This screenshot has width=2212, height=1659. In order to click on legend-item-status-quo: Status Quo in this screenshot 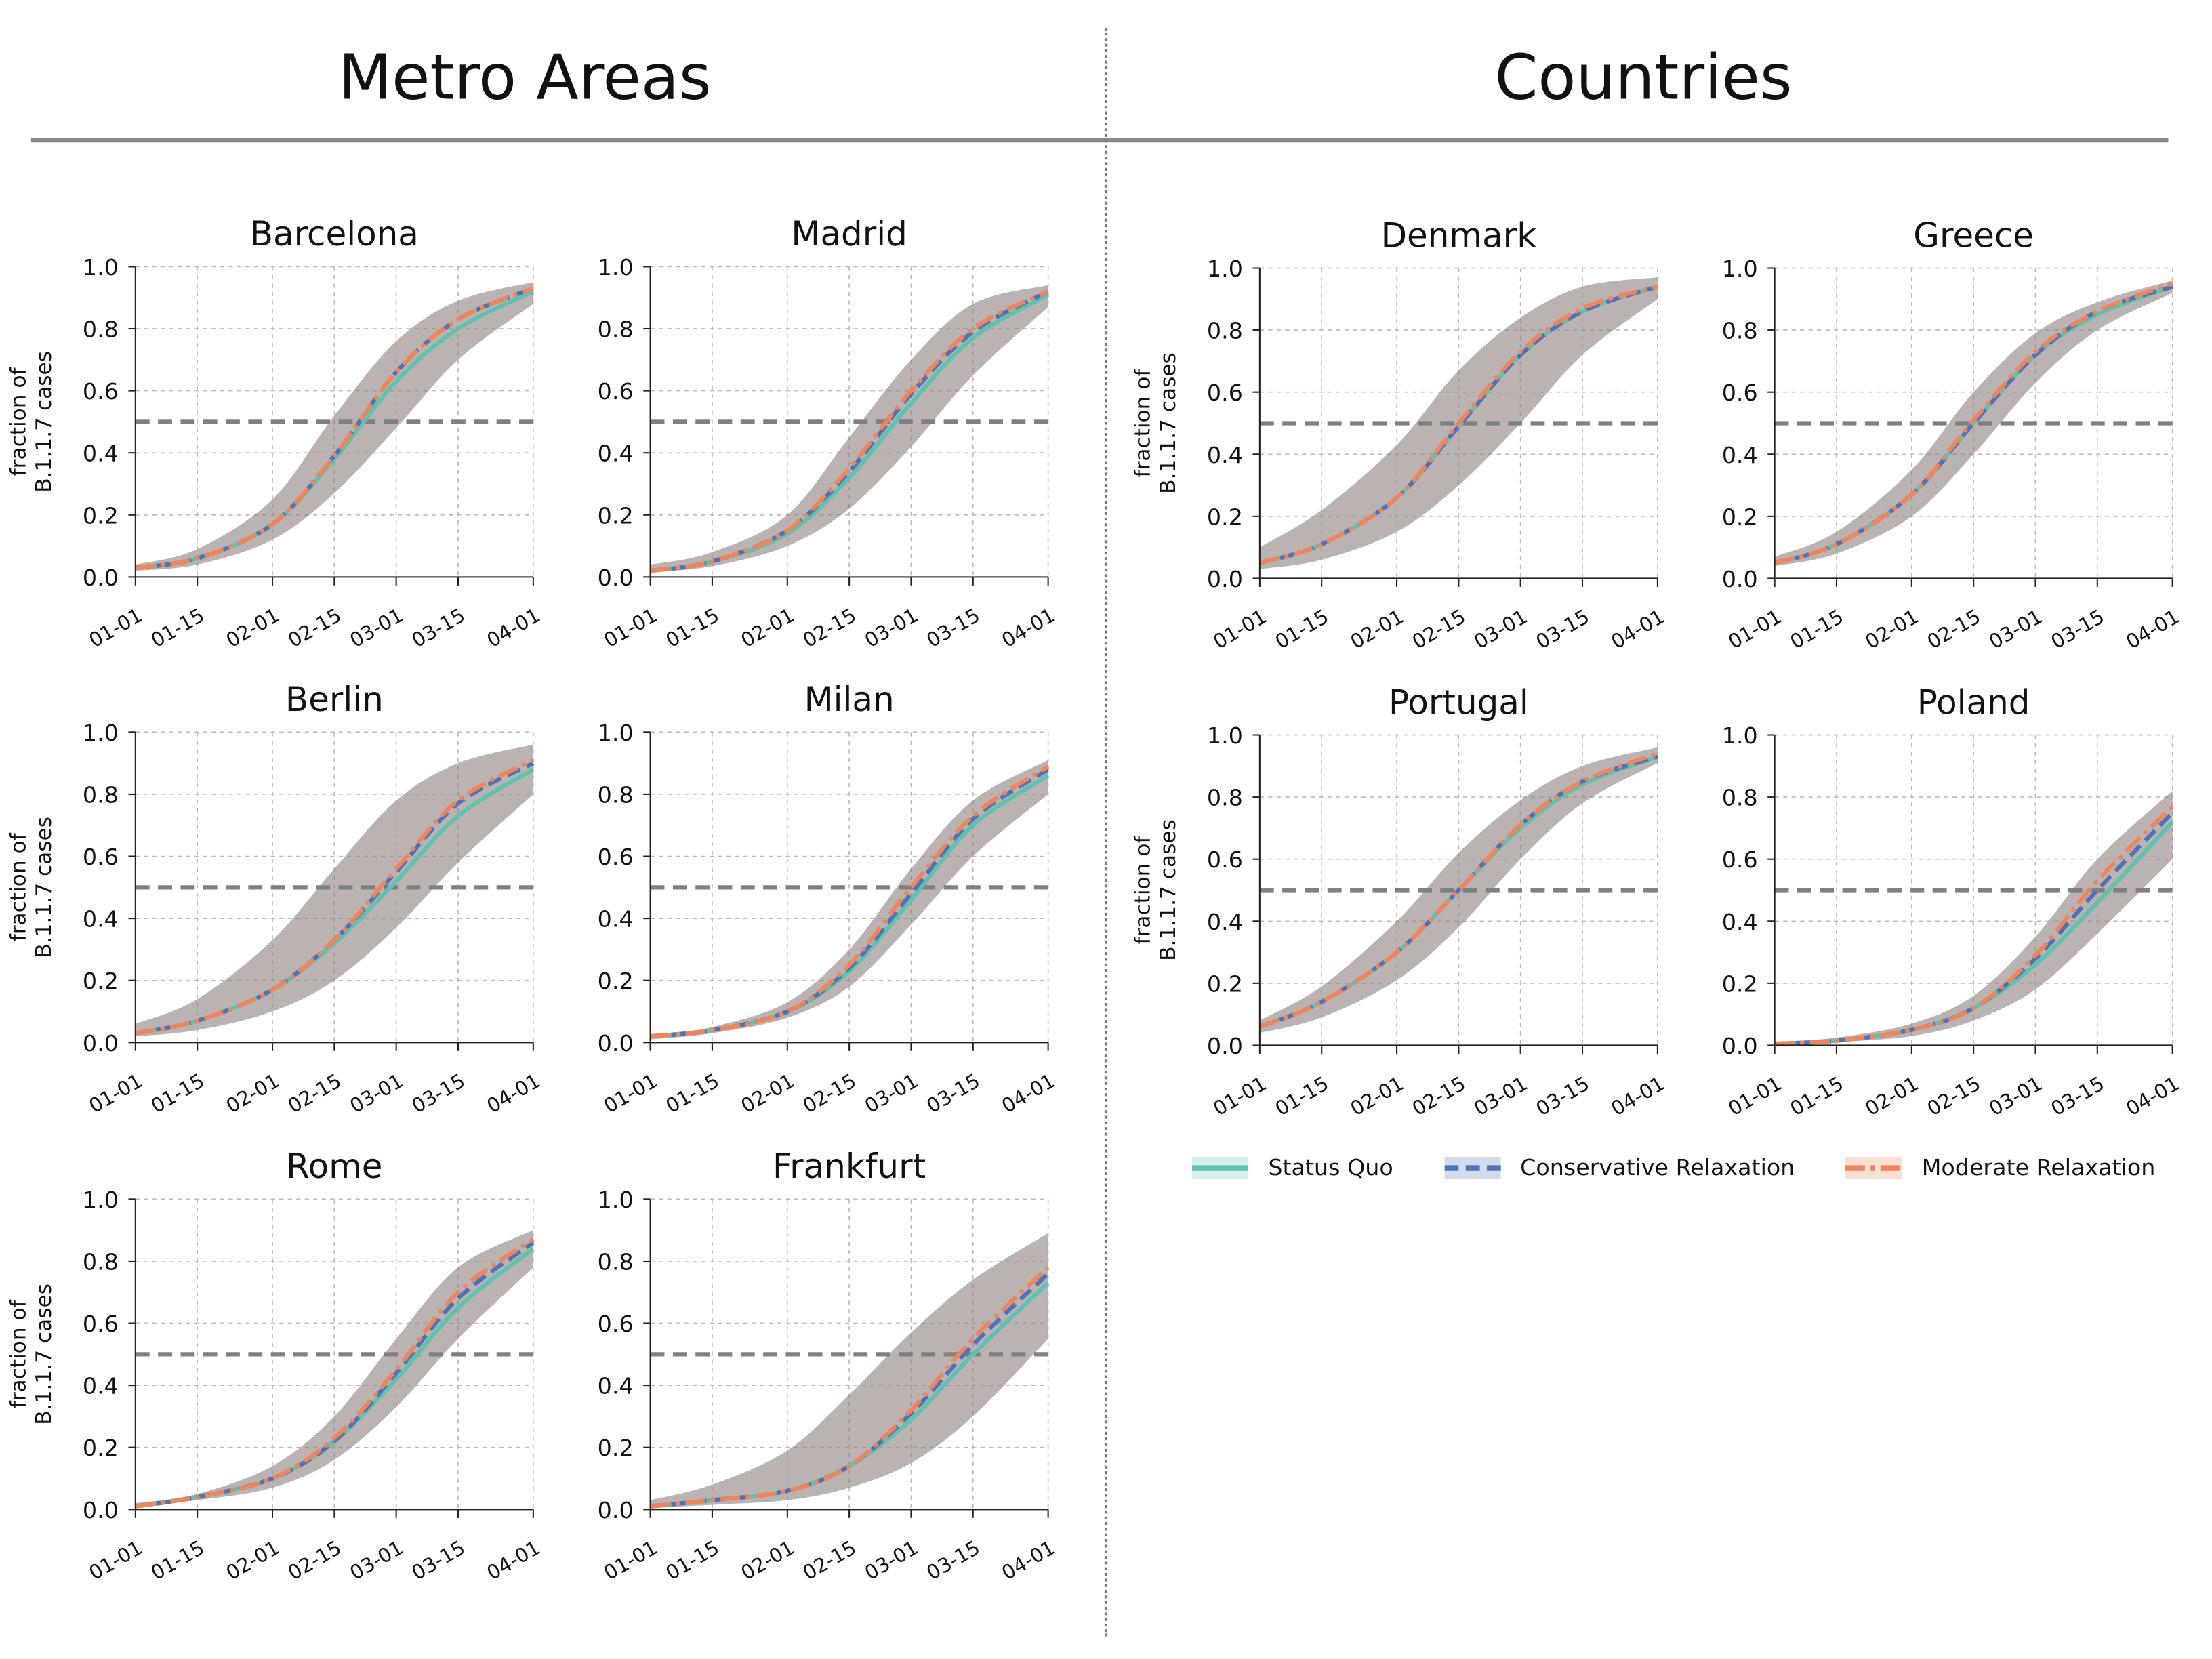, I will do `click(1292, 1167)`.